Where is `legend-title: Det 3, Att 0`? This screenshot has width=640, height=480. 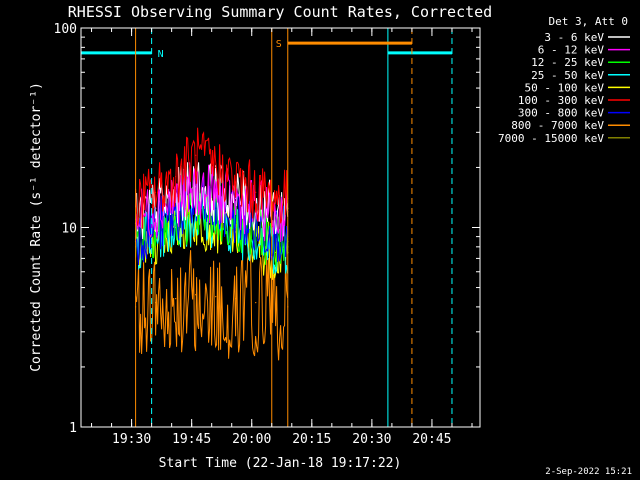
legend-title: Det 3, Att 0 is located at coordinates (588, 21).